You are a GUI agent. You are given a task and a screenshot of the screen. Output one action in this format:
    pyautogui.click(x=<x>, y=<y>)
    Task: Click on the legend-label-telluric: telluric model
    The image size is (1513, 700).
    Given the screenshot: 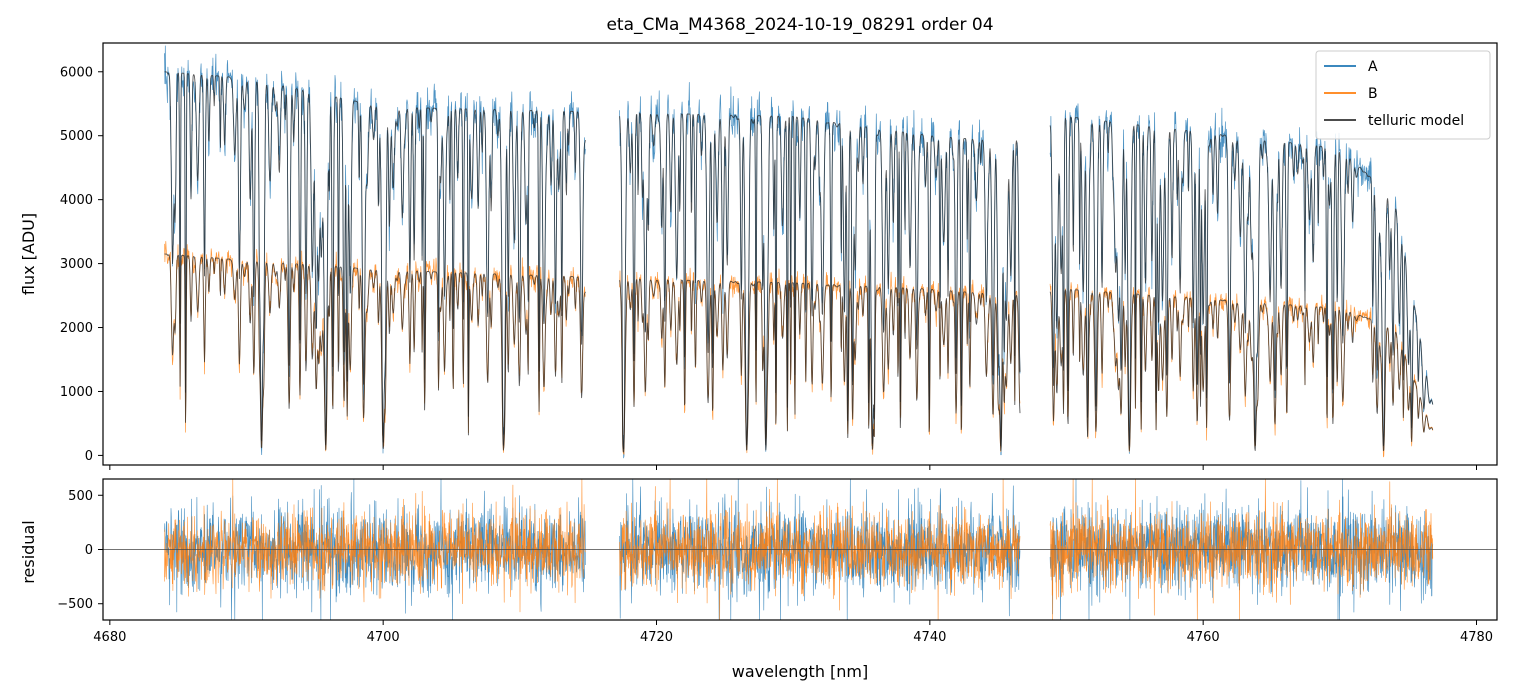 What is the action you would take?
    pyautogui.click(x=1416, y=121)
    